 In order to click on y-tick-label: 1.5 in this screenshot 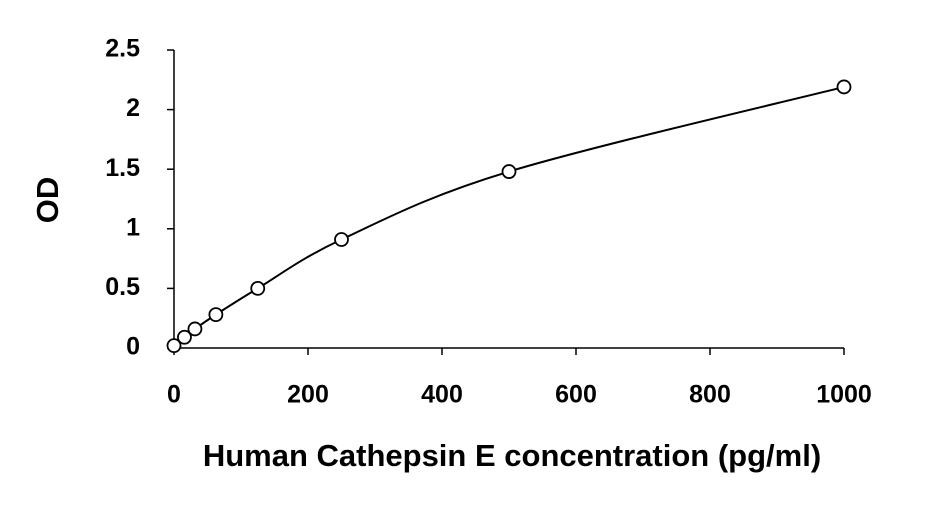, I will do `click(122, 168)`.